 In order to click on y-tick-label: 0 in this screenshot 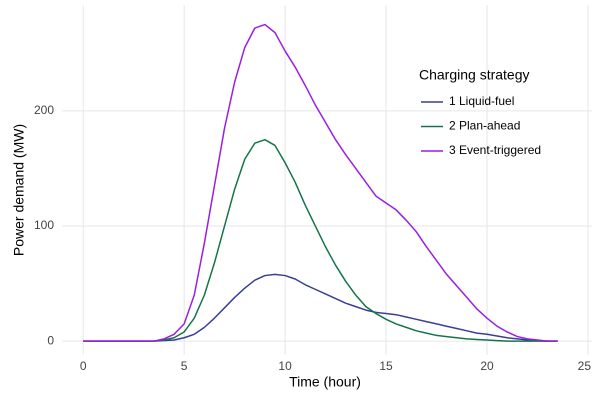, I will do `click(50, 340)`.